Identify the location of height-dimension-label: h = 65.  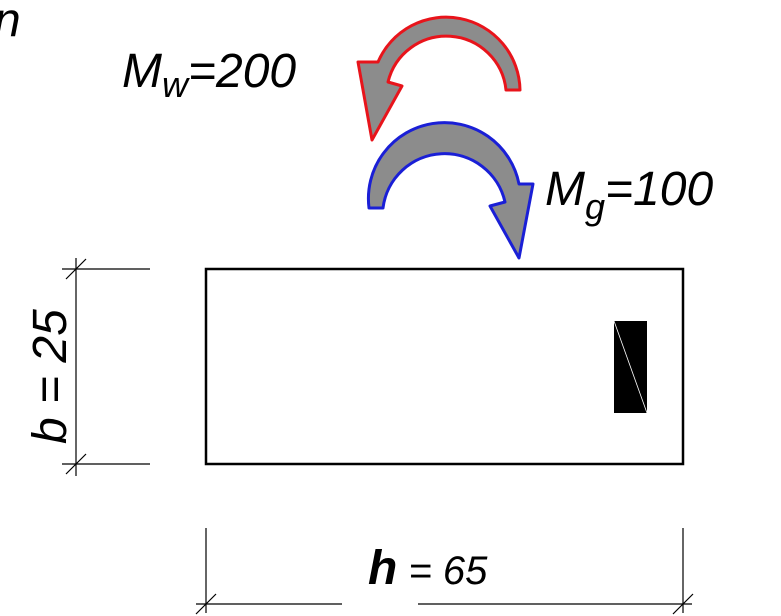
(428, 568).